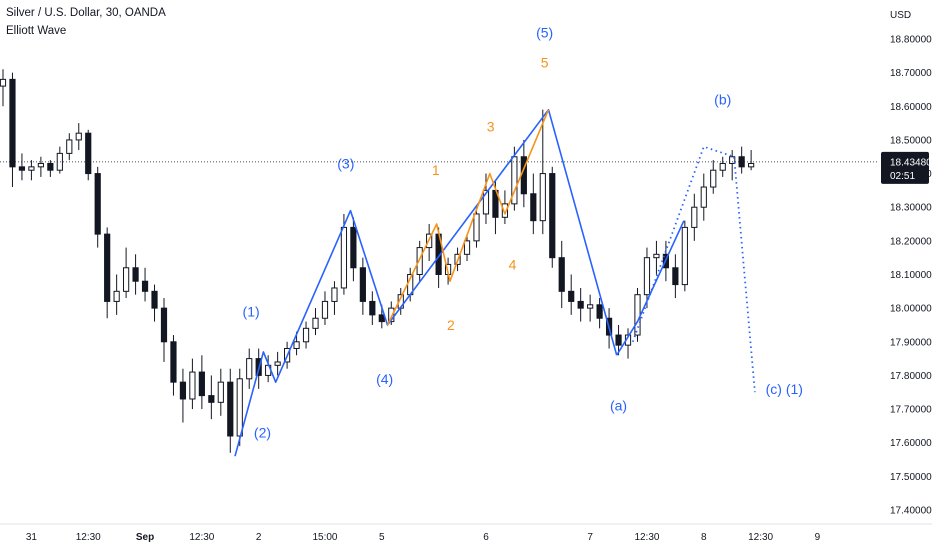 The width and height of the screenshot is (932, 550). I want to click on wave-label: 5, so click(545, 63).